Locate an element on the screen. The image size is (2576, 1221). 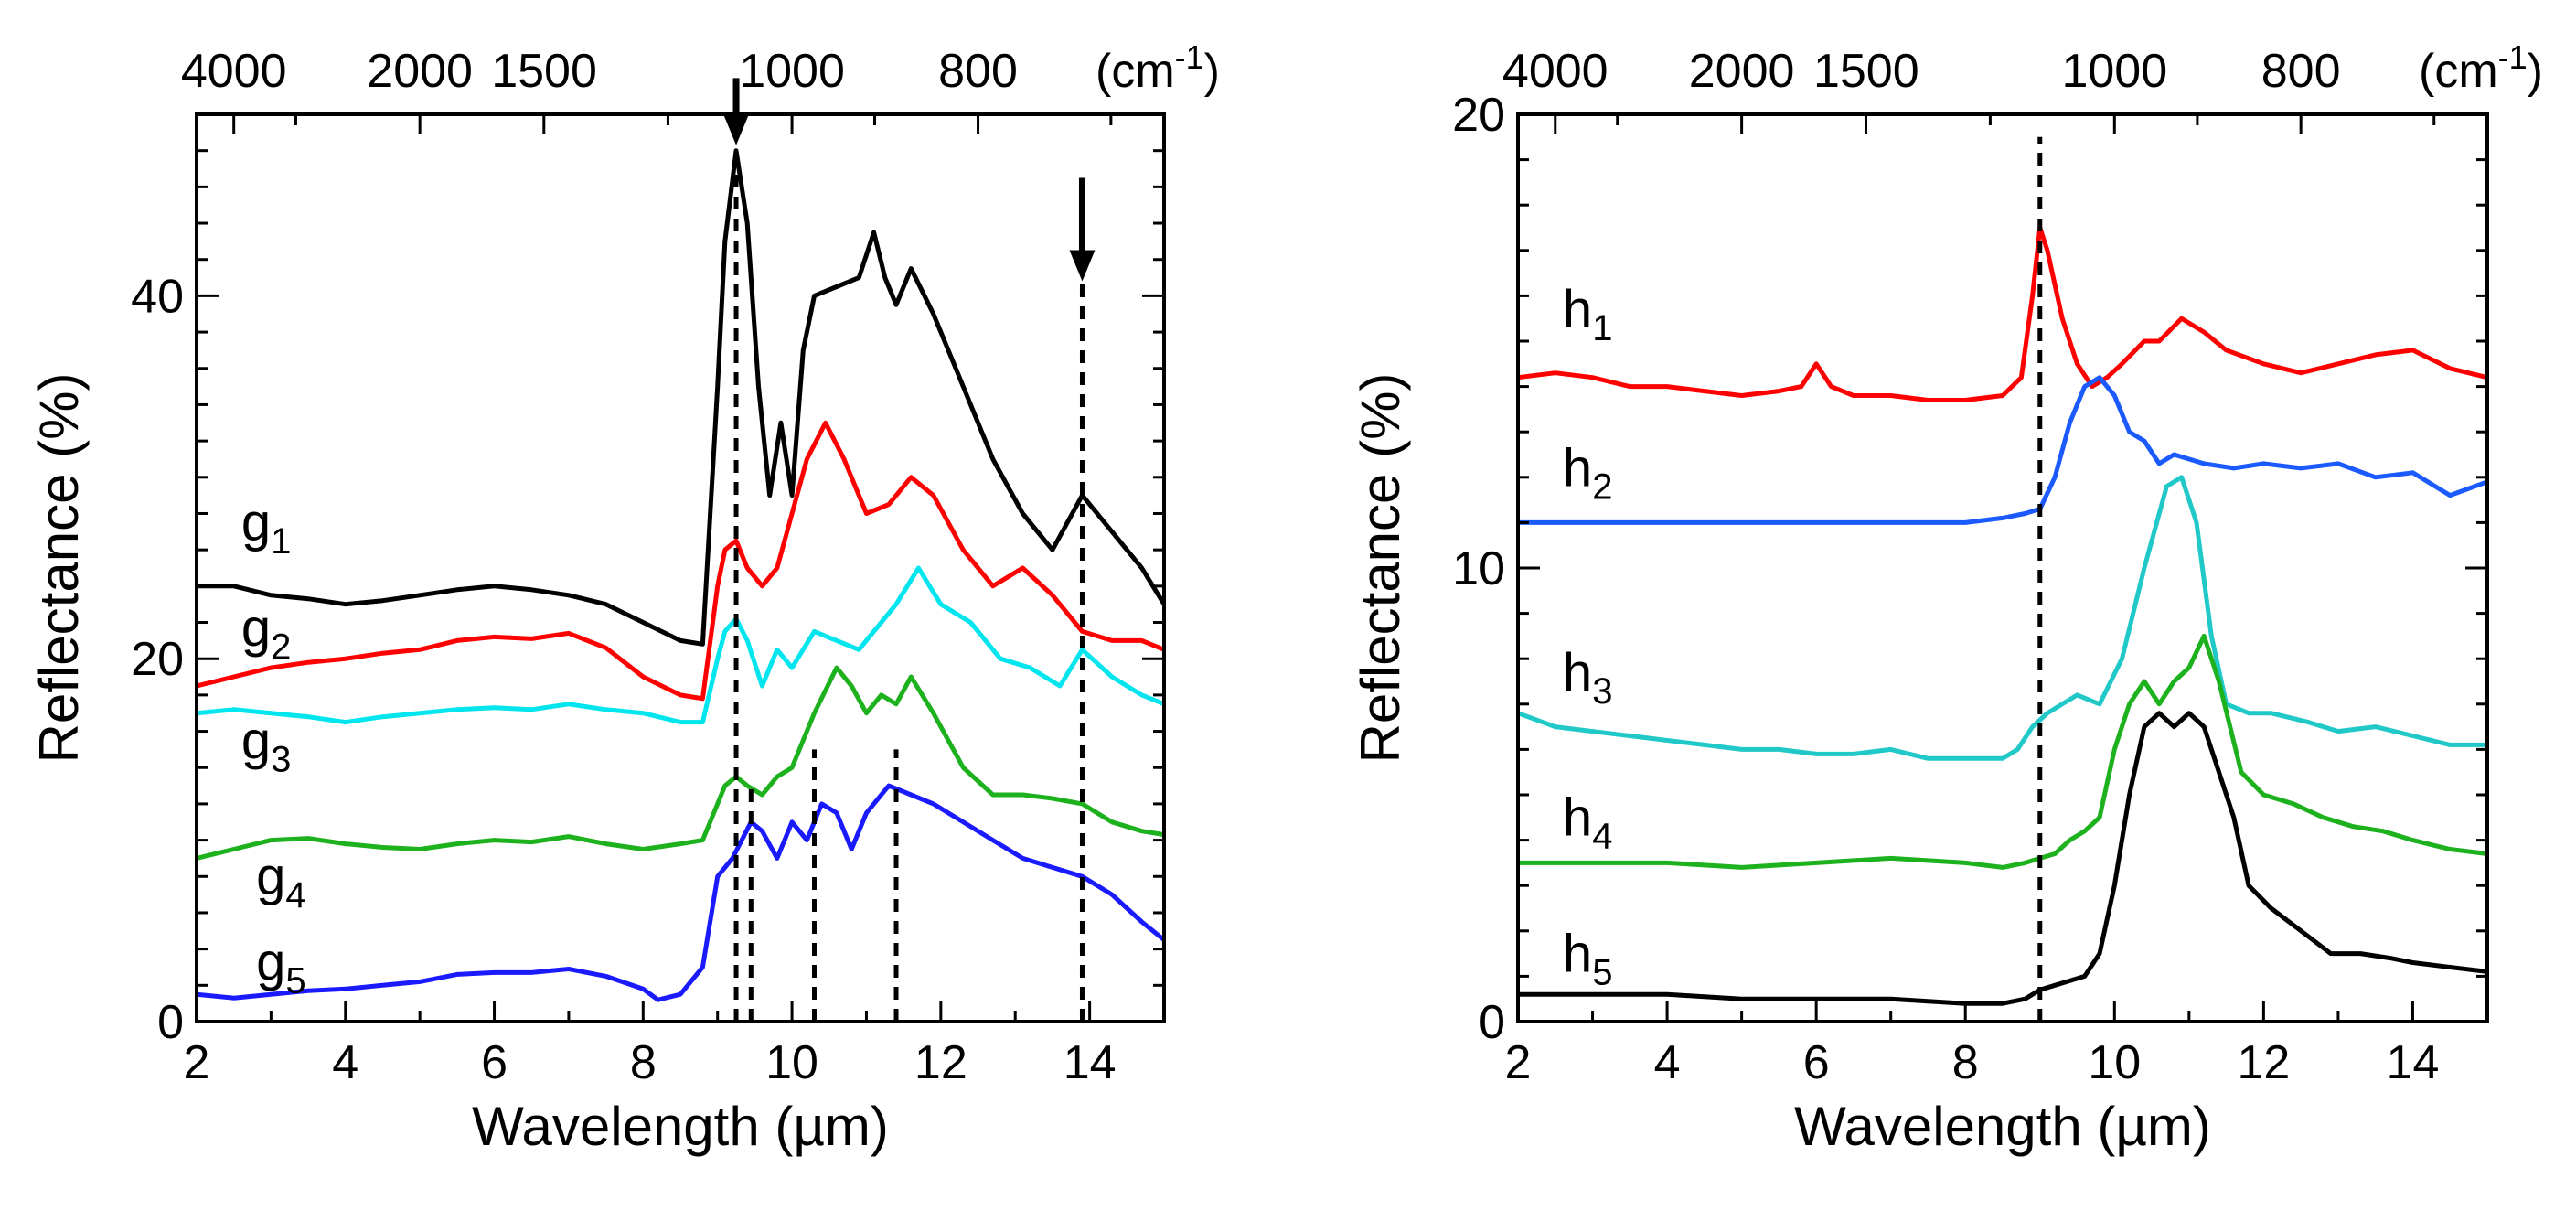
series-line-h2 is located at coordinates (2003, 450).